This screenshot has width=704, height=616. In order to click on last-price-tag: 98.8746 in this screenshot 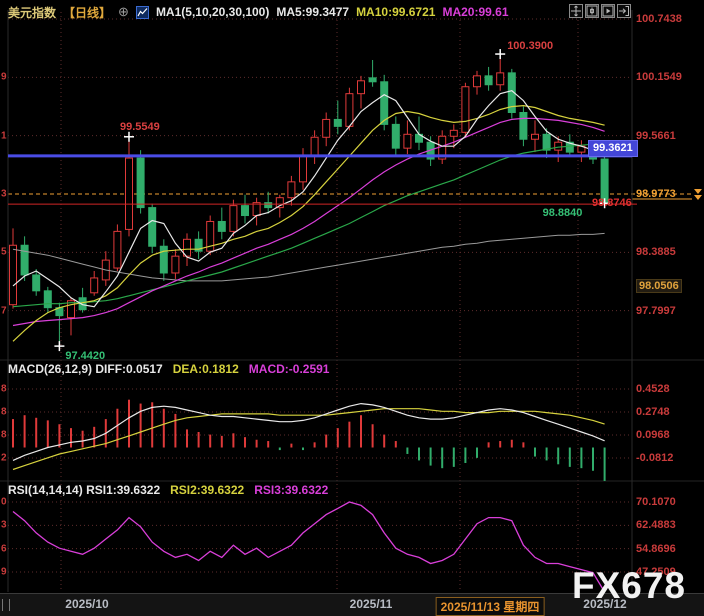, I will do `click(612, 203)`.